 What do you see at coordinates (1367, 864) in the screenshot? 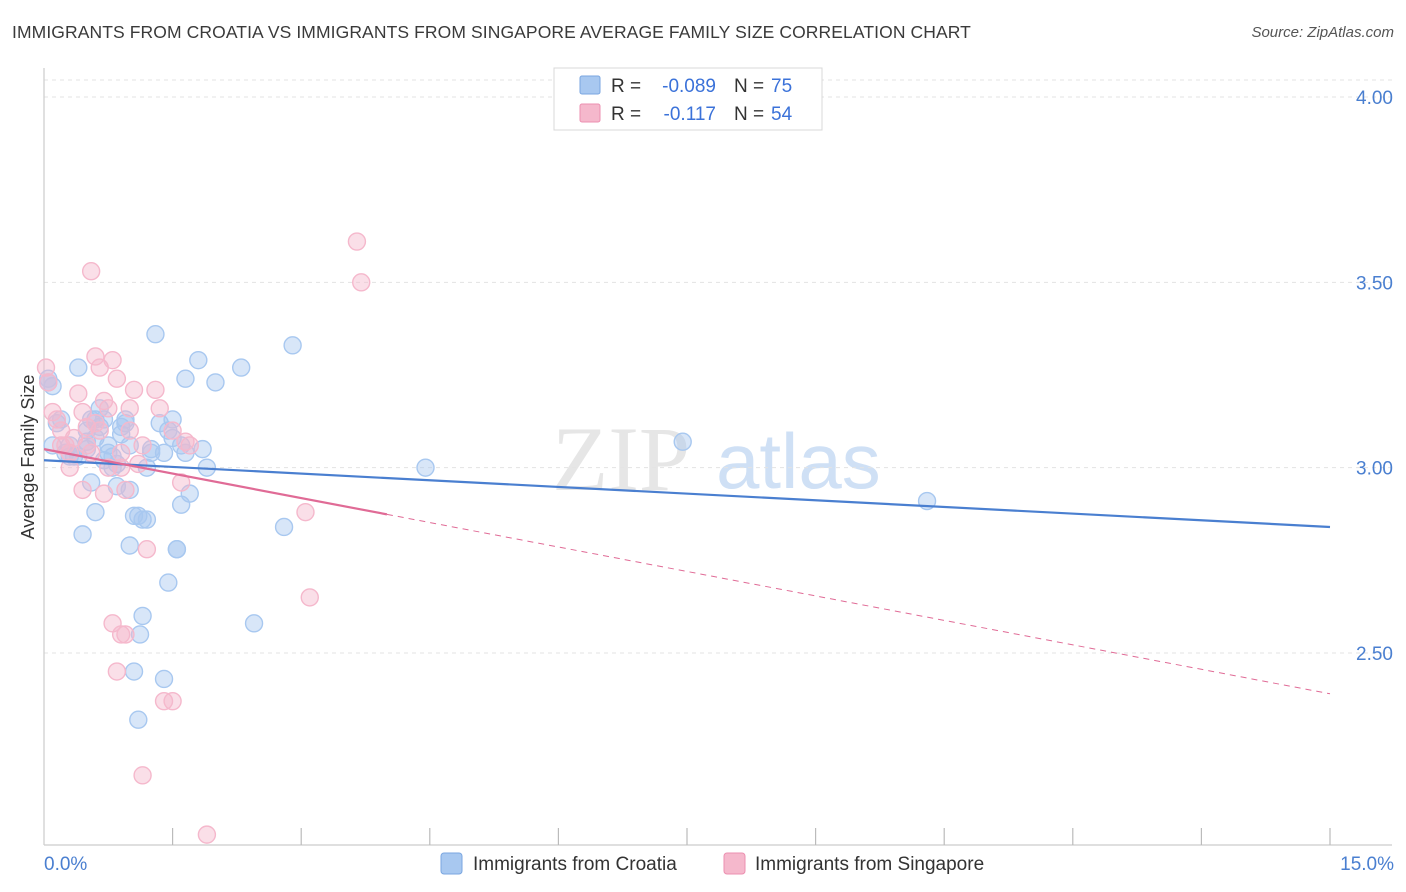
I see `x-tick-label-max: 15.0%` at bounding box center [1367, 864].